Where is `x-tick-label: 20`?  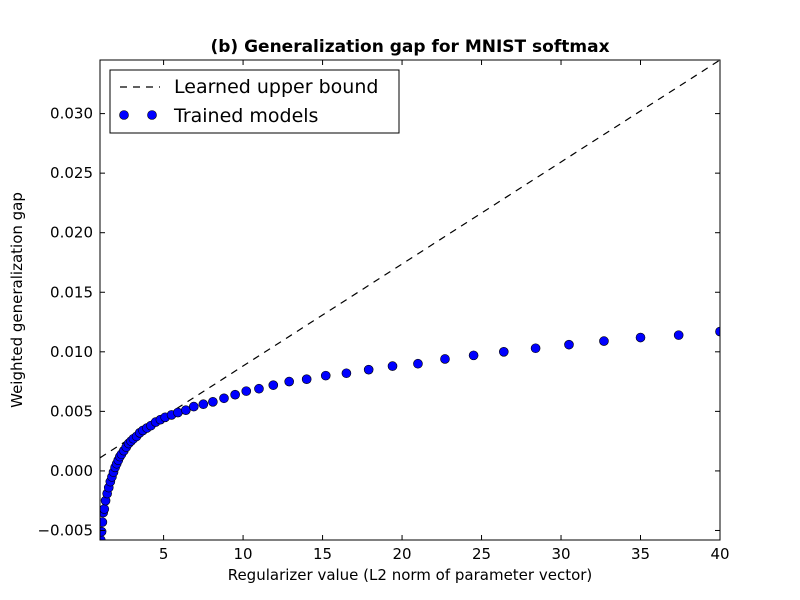 x-tick-label: 20 is located at coordinates (402, 554).